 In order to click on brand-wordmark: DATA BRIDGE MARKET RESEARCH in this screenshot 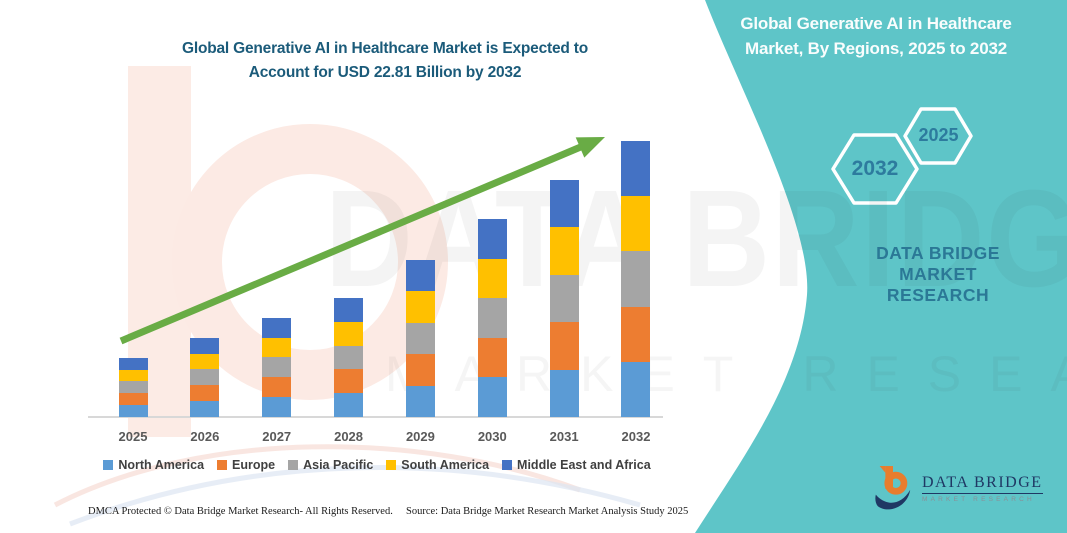, I will do `click(938, 274)`.